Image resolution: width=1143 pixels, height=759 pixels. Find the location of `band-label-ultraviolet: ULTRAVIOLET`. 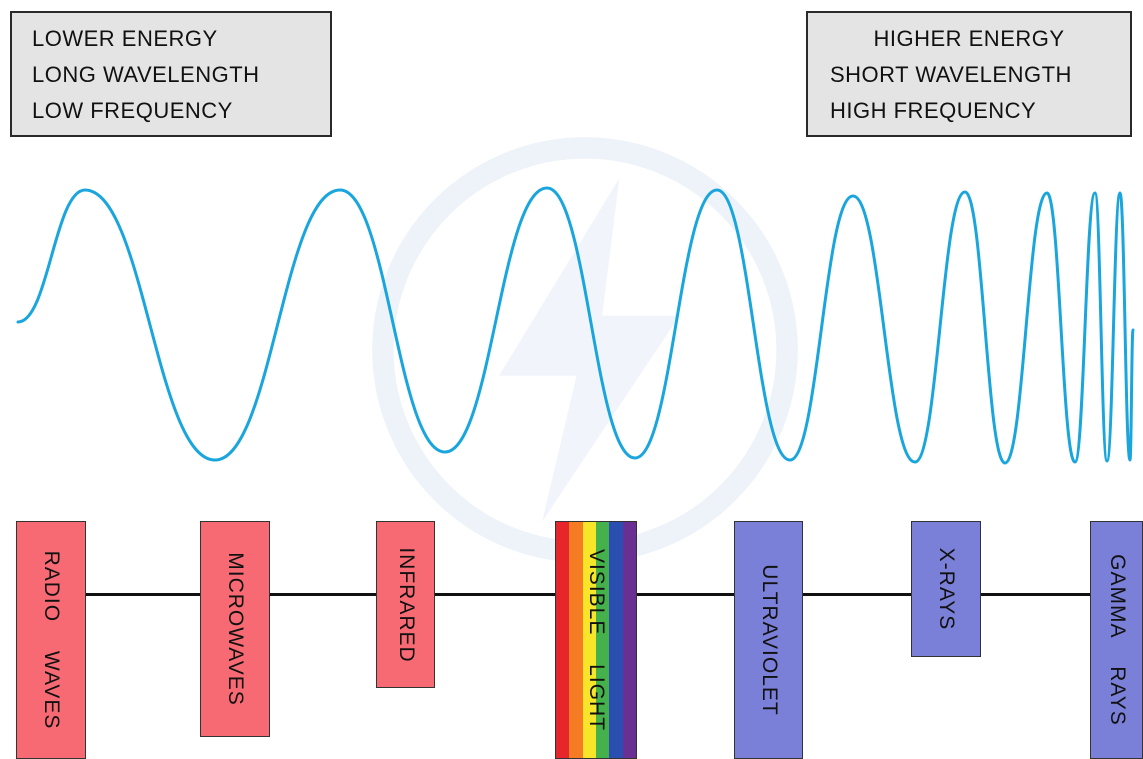

band-label-ultraviolet: ULTRAVIOLET is located at coordinates (769, 640).